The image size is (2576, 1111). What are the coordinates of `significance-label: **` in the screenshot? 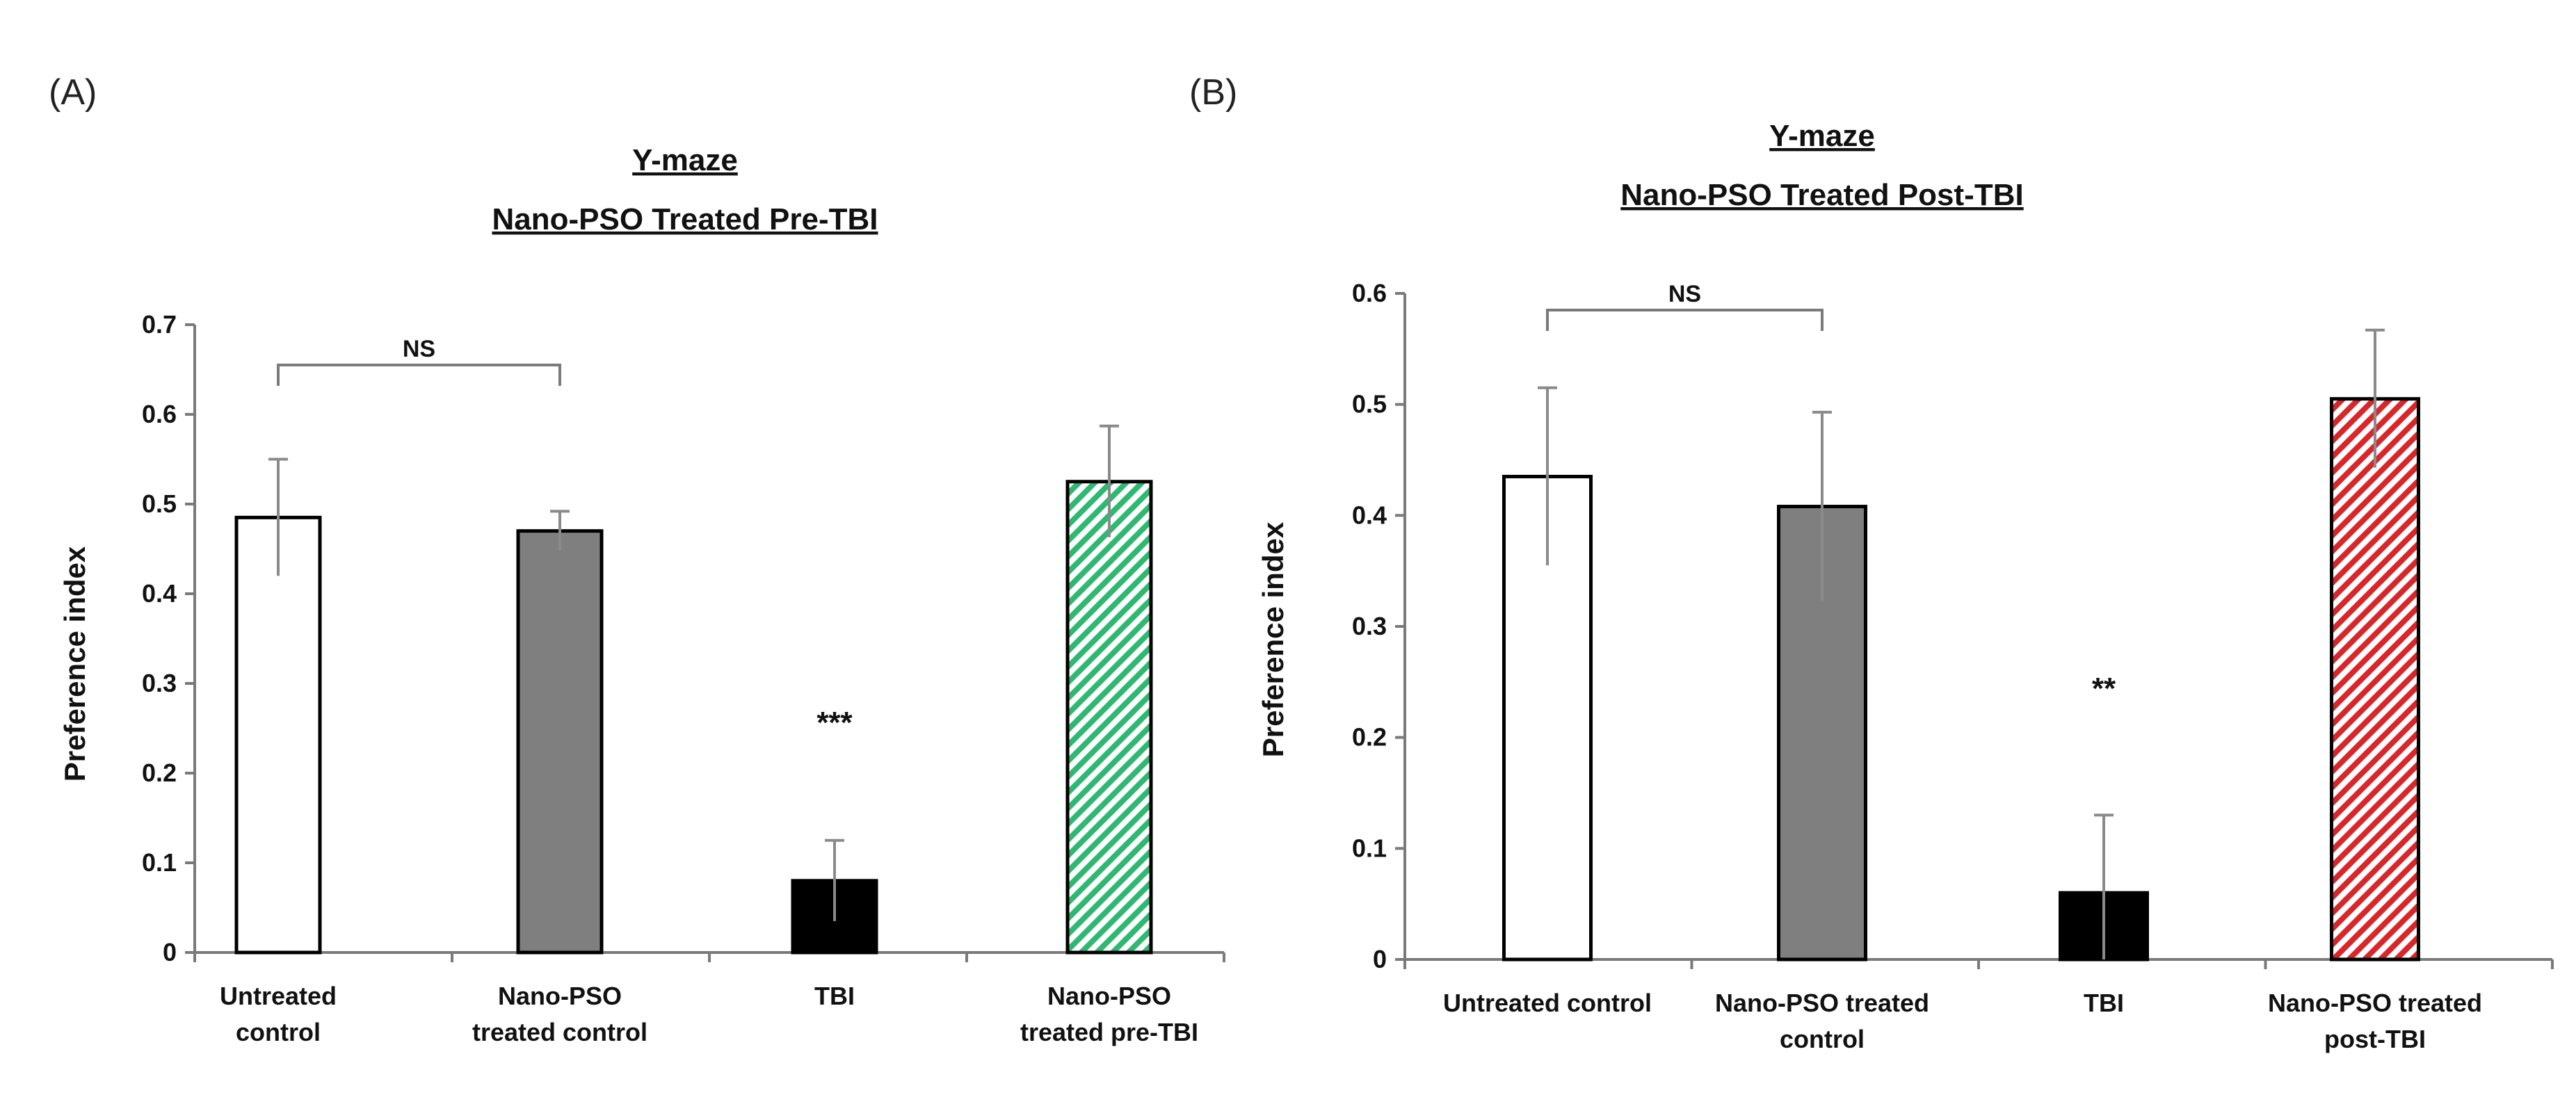 It's located at (2104, 689).